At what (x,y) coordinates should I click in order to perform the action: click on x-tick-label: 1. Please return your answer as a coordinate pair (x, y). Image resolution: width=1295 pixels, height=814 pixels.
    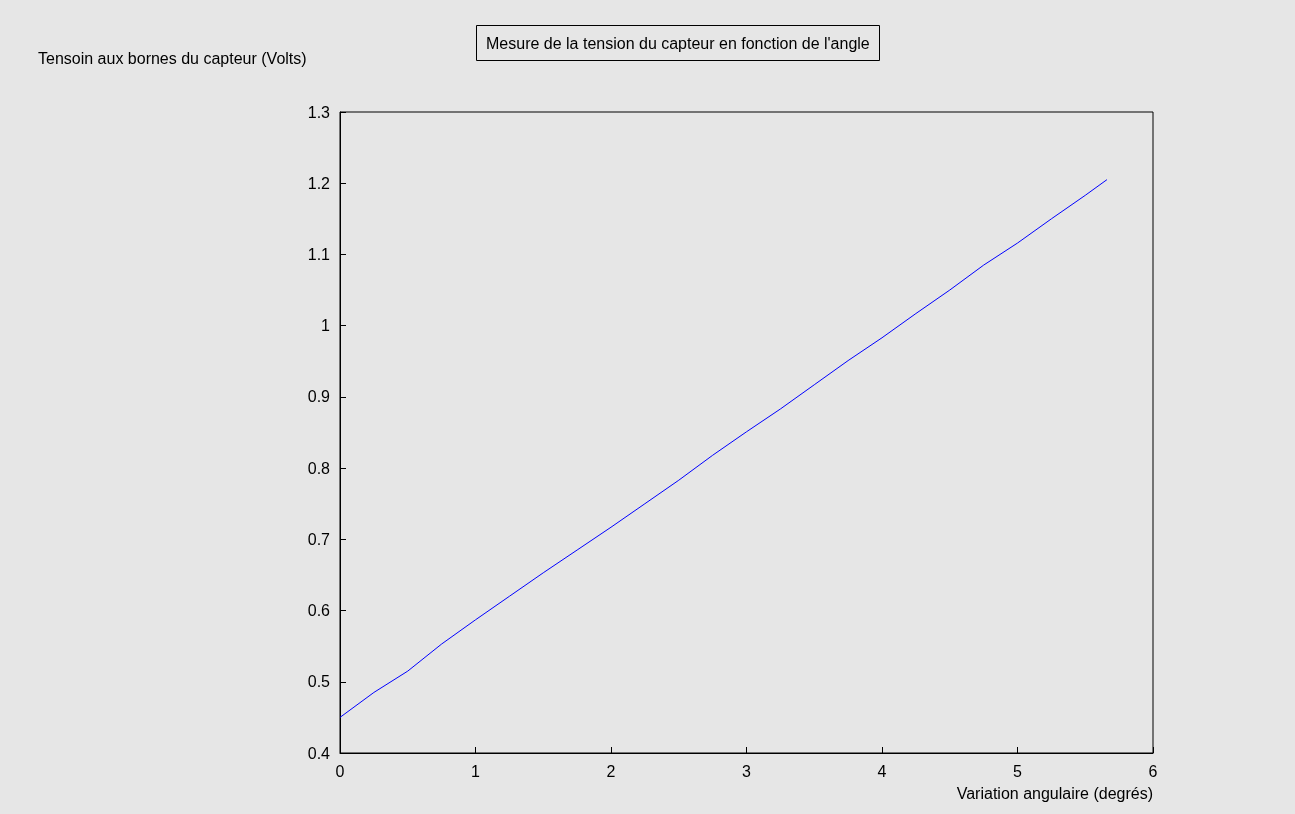
    Looking at the image, I should click on (476, 771).